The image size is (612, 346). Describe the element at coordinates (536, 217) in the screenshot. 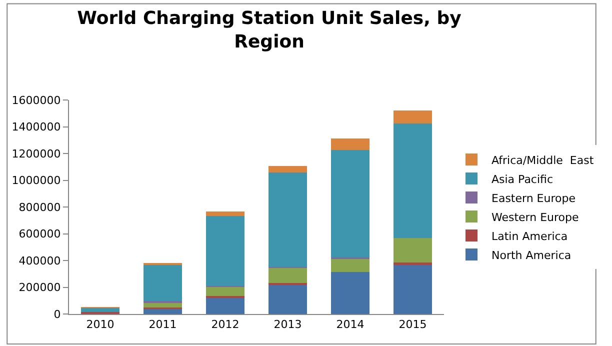

I see `legend-label: Western Europe` at that location.